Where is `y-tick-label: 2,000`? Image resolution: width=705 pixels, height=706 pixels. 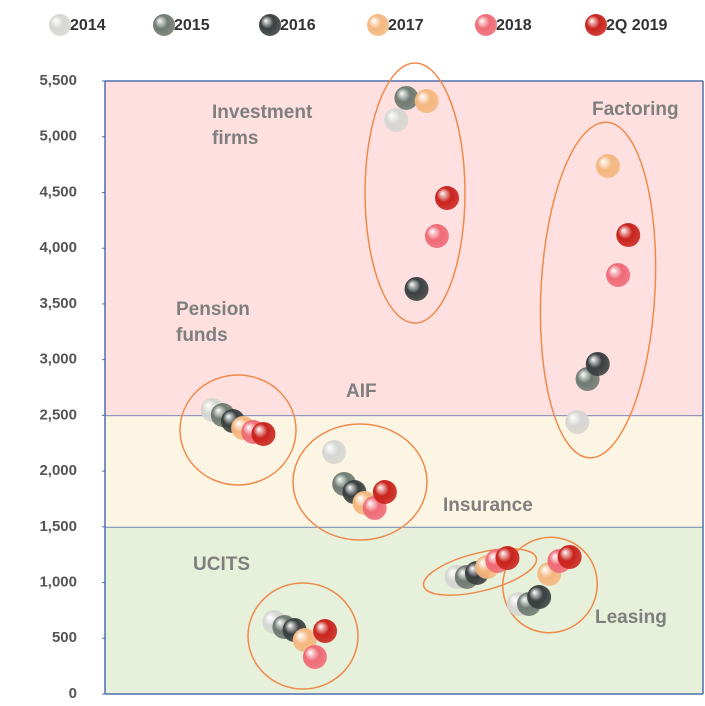
y-tick-label: 2,000 is located at coordinates (58, 470).